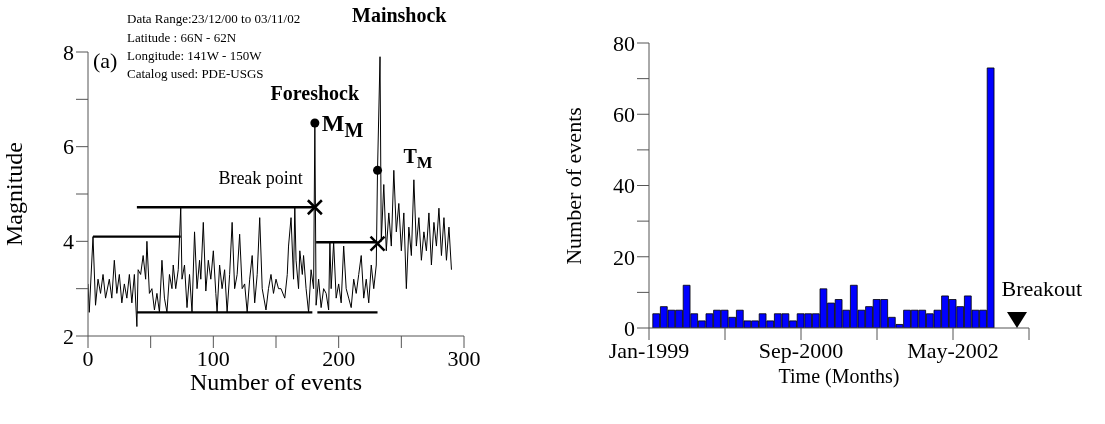 The width and height of the screenshot is (1105, 424). I want to click on annotation: Longitude: 141W - 150W, so click(194, 55).